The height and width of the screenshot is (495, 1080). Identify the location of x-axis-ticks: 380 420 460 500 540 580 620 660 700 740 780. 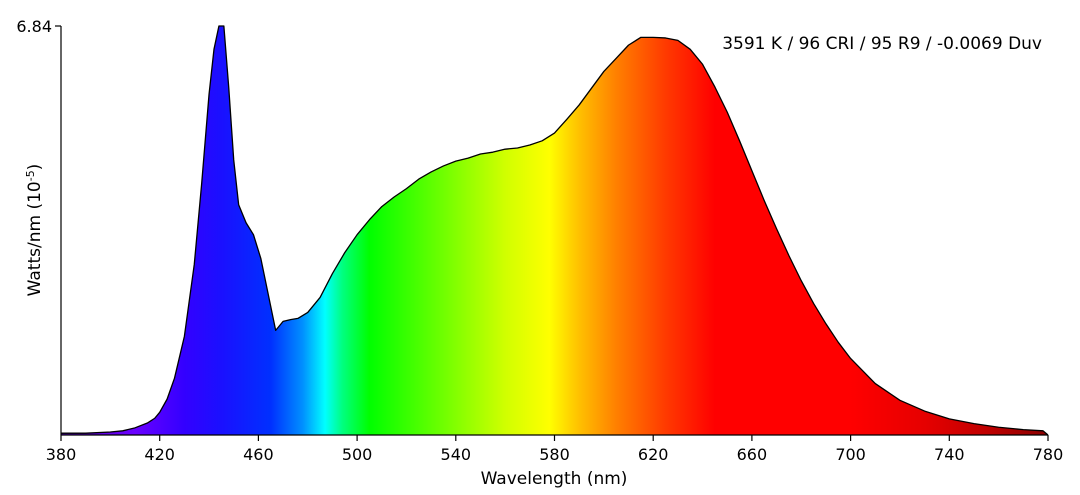
(555, 449).